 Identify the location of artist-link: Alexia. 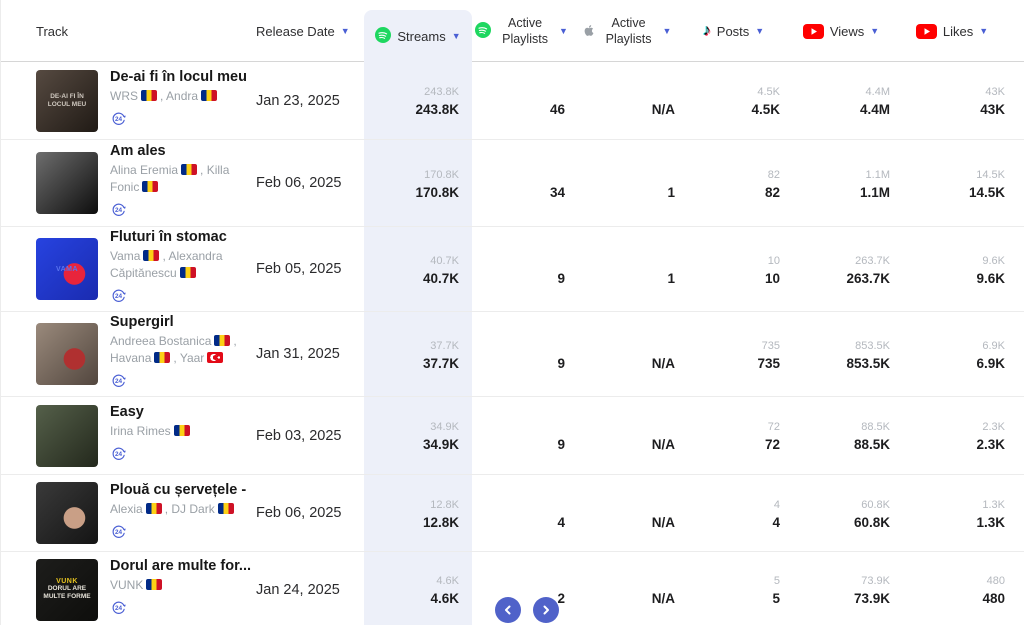
(126, 508).